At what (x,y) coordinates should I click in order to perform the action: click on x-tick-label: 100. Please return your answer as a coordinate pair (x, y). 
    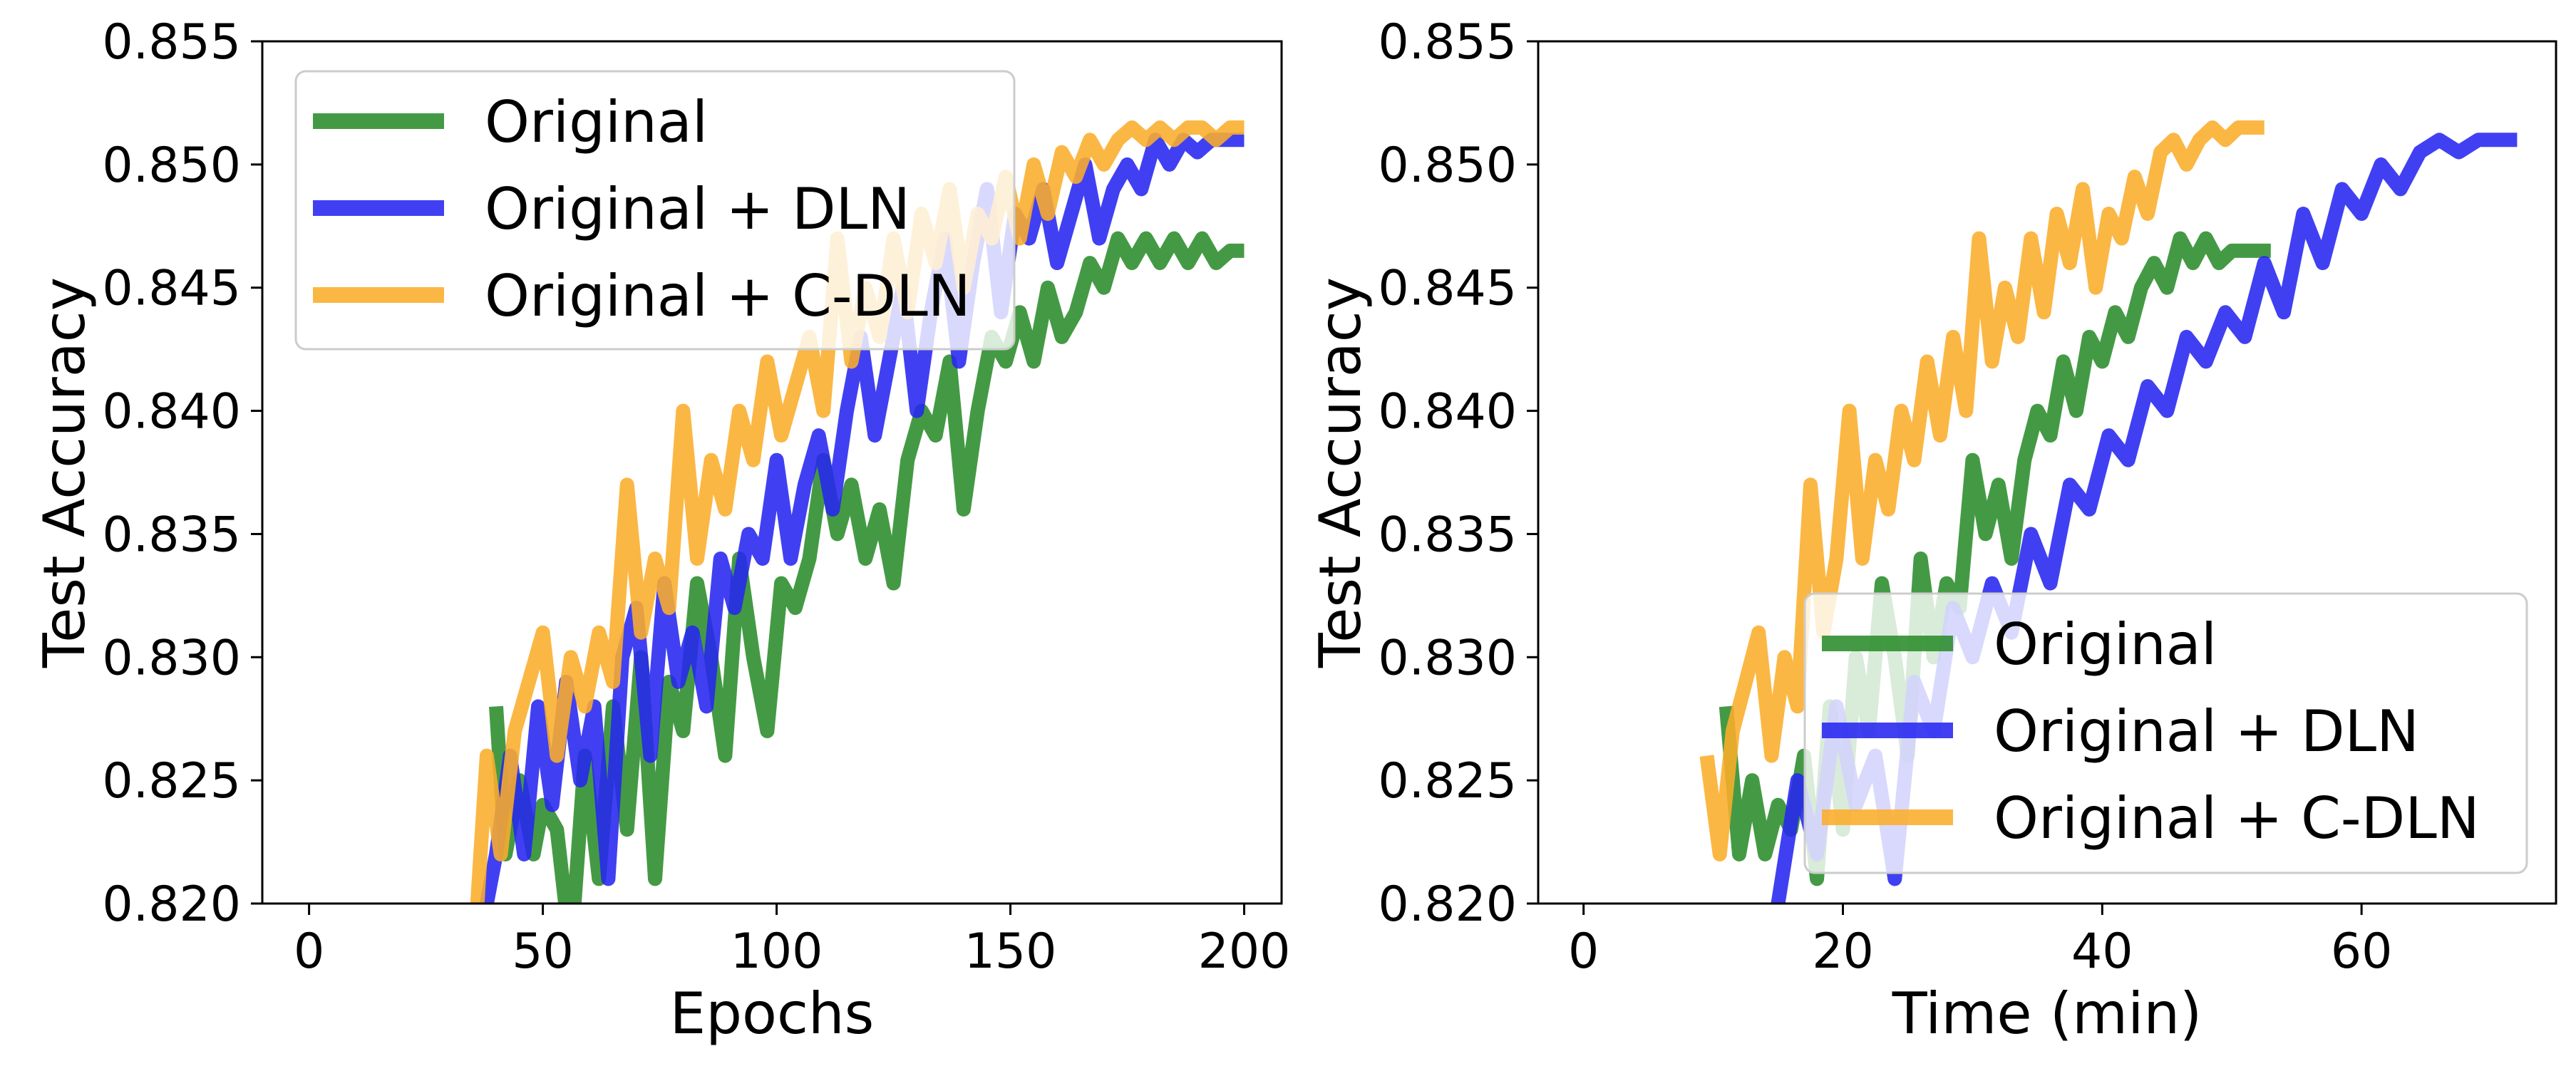
    Looking at the image, I should click on (777, 951).